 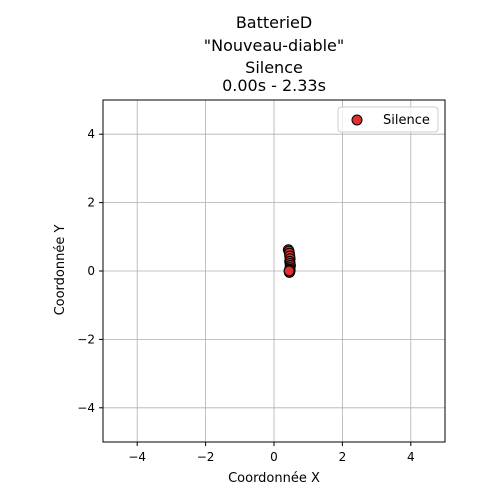 I want to click on legend-box, so click(x=388, y=119).